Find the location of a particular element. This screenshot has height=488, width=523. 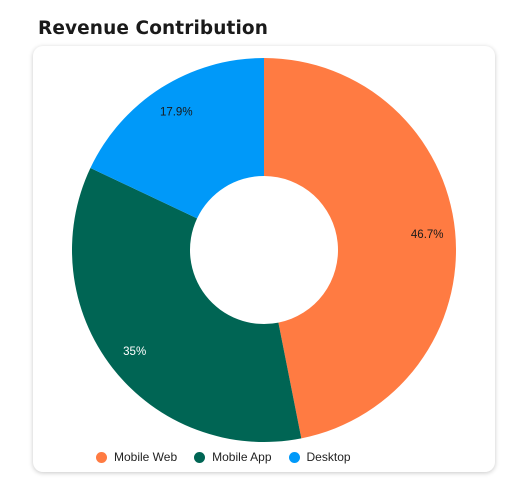

legend-item-mobile-app: Mobile App is located at coordinates (233, 457).